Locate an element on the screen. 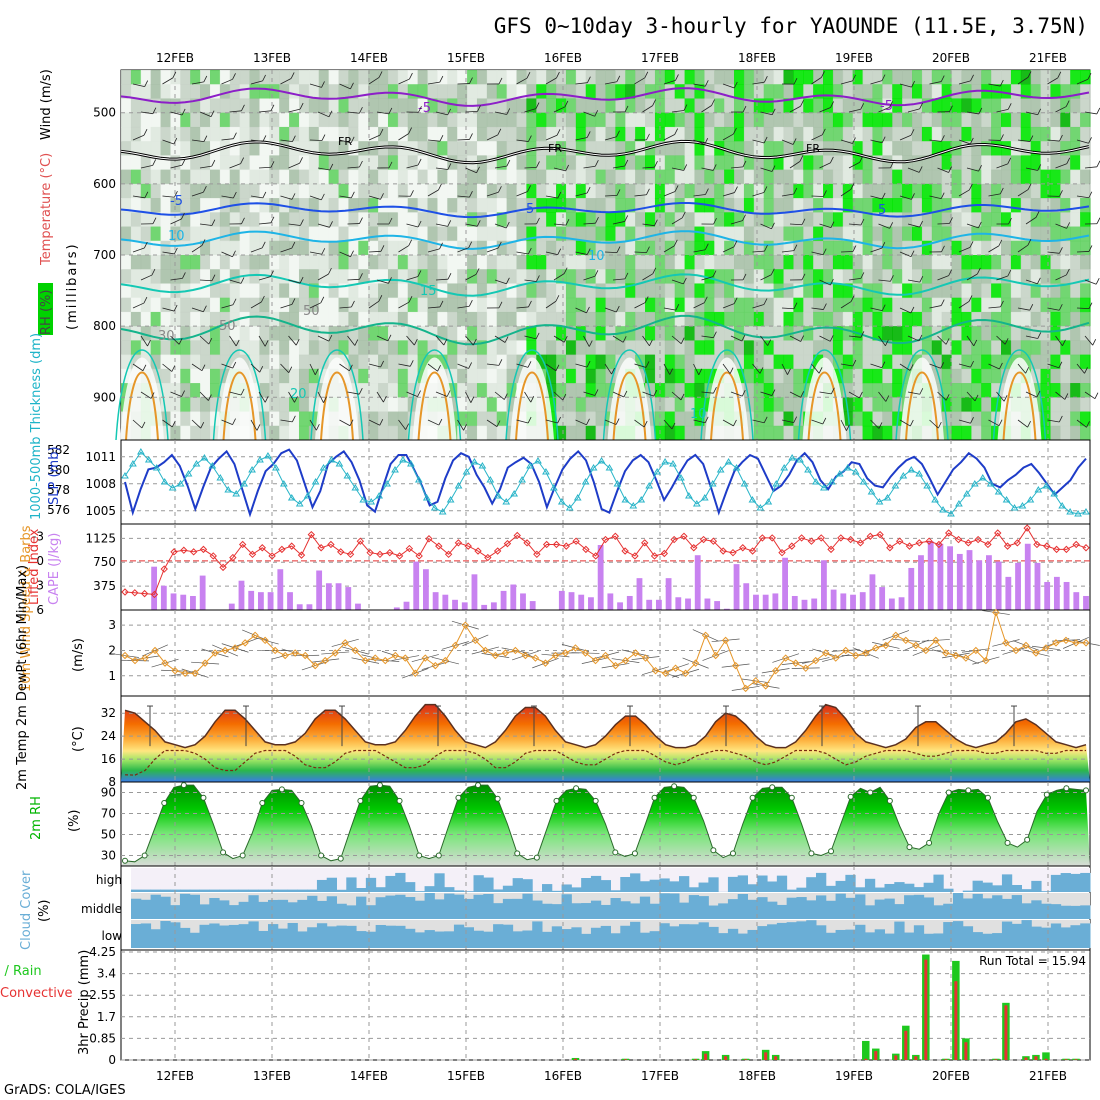 This screenshot has height=1100, width=1100. contour-label: 50 is located at coordinates (227, 326).